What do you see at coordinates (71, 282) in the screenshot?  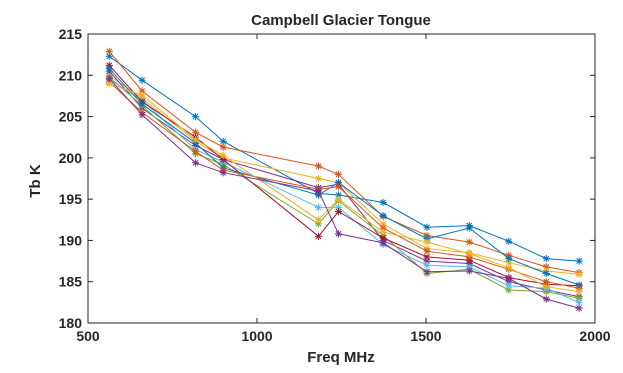 I see `y-tick-label: 185` at bounding box center [71, 282].